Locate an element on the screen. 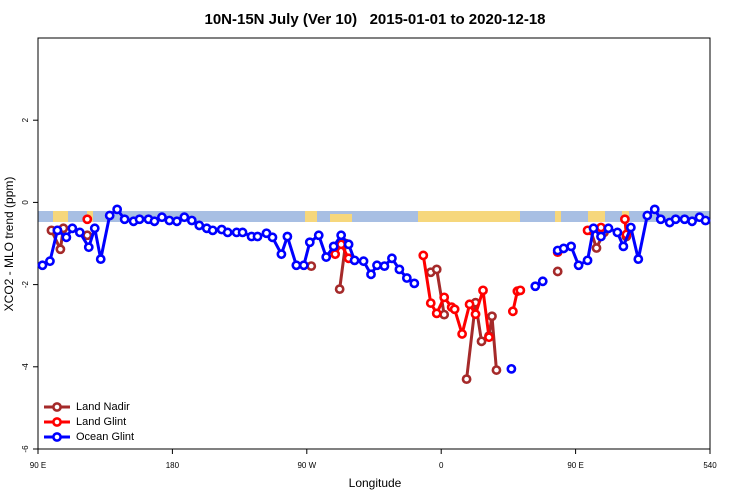 This screenshot has width=750, height=500. y-tick-label: -4 is located at coordinates (25, 367).